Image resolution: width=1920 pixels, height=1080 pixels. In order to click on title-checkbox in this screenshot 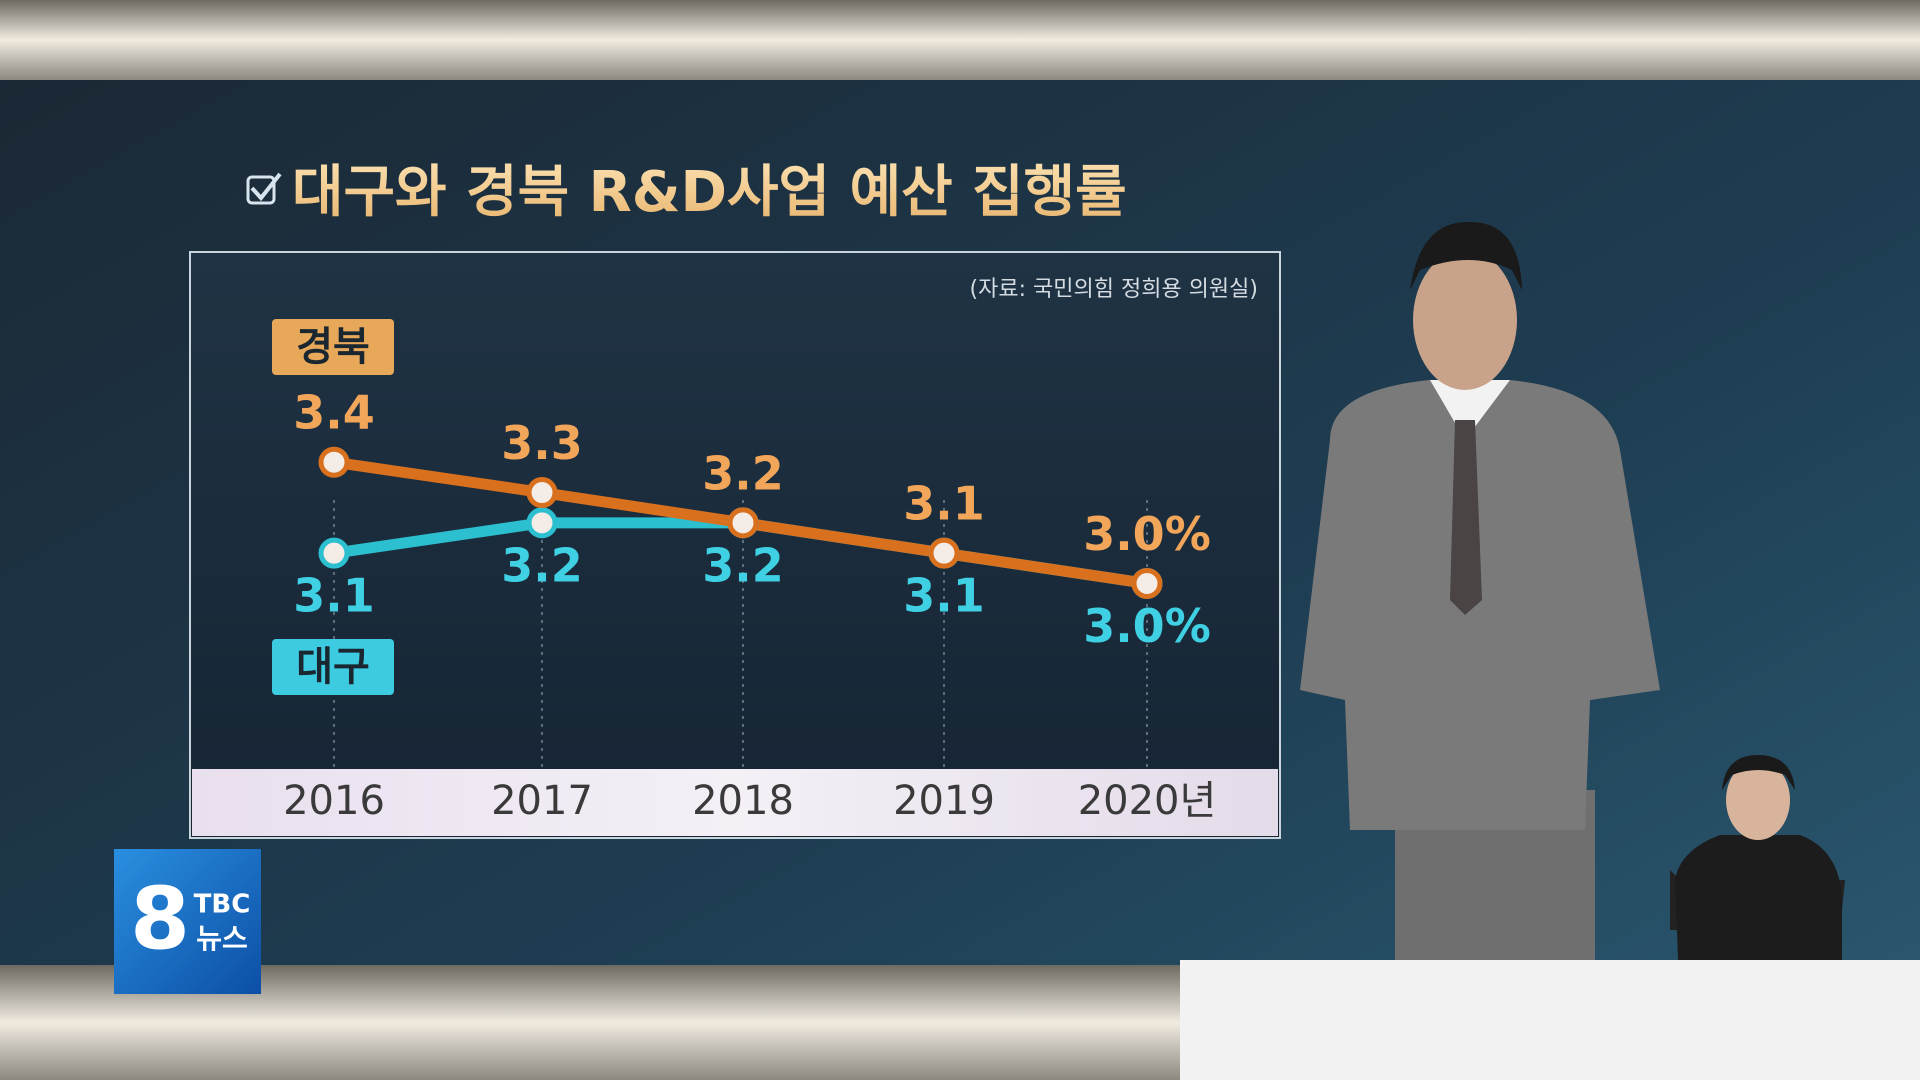, I will do `click(264, 188)`.